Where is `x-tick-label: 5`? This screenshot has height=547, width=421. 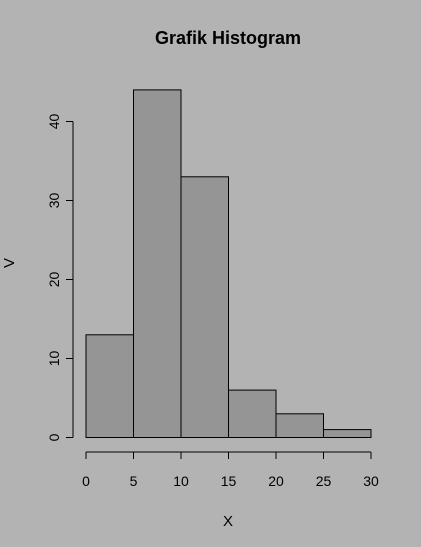 x-tick-label: 5 is located at coordinates (134, 481).